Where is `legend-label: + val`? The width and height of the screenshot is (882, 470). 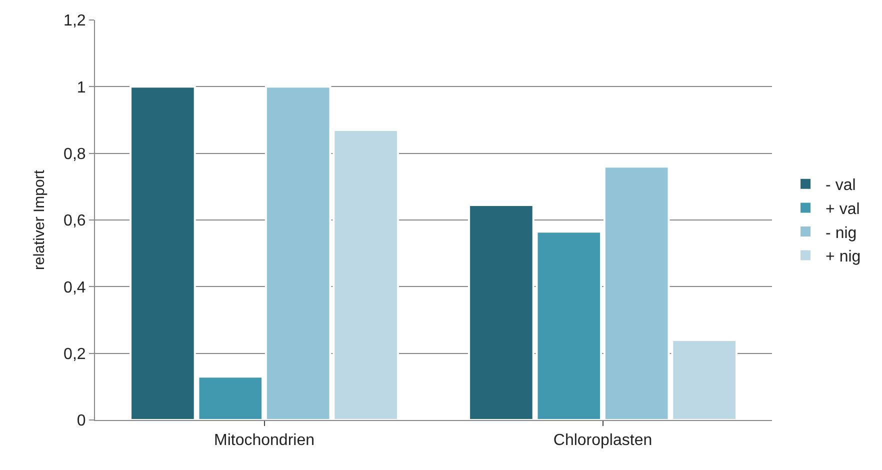
legend-label: + val is located at coordinates (843, 209).